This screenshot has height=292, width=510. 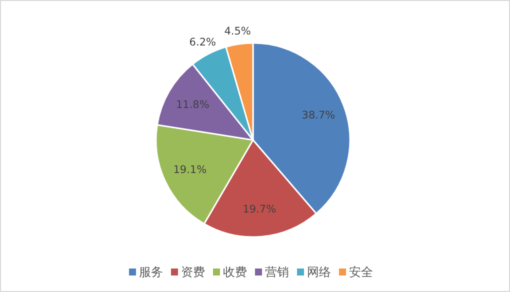 I want to click on data-label: 38.7%, so click(x=319, y=116).